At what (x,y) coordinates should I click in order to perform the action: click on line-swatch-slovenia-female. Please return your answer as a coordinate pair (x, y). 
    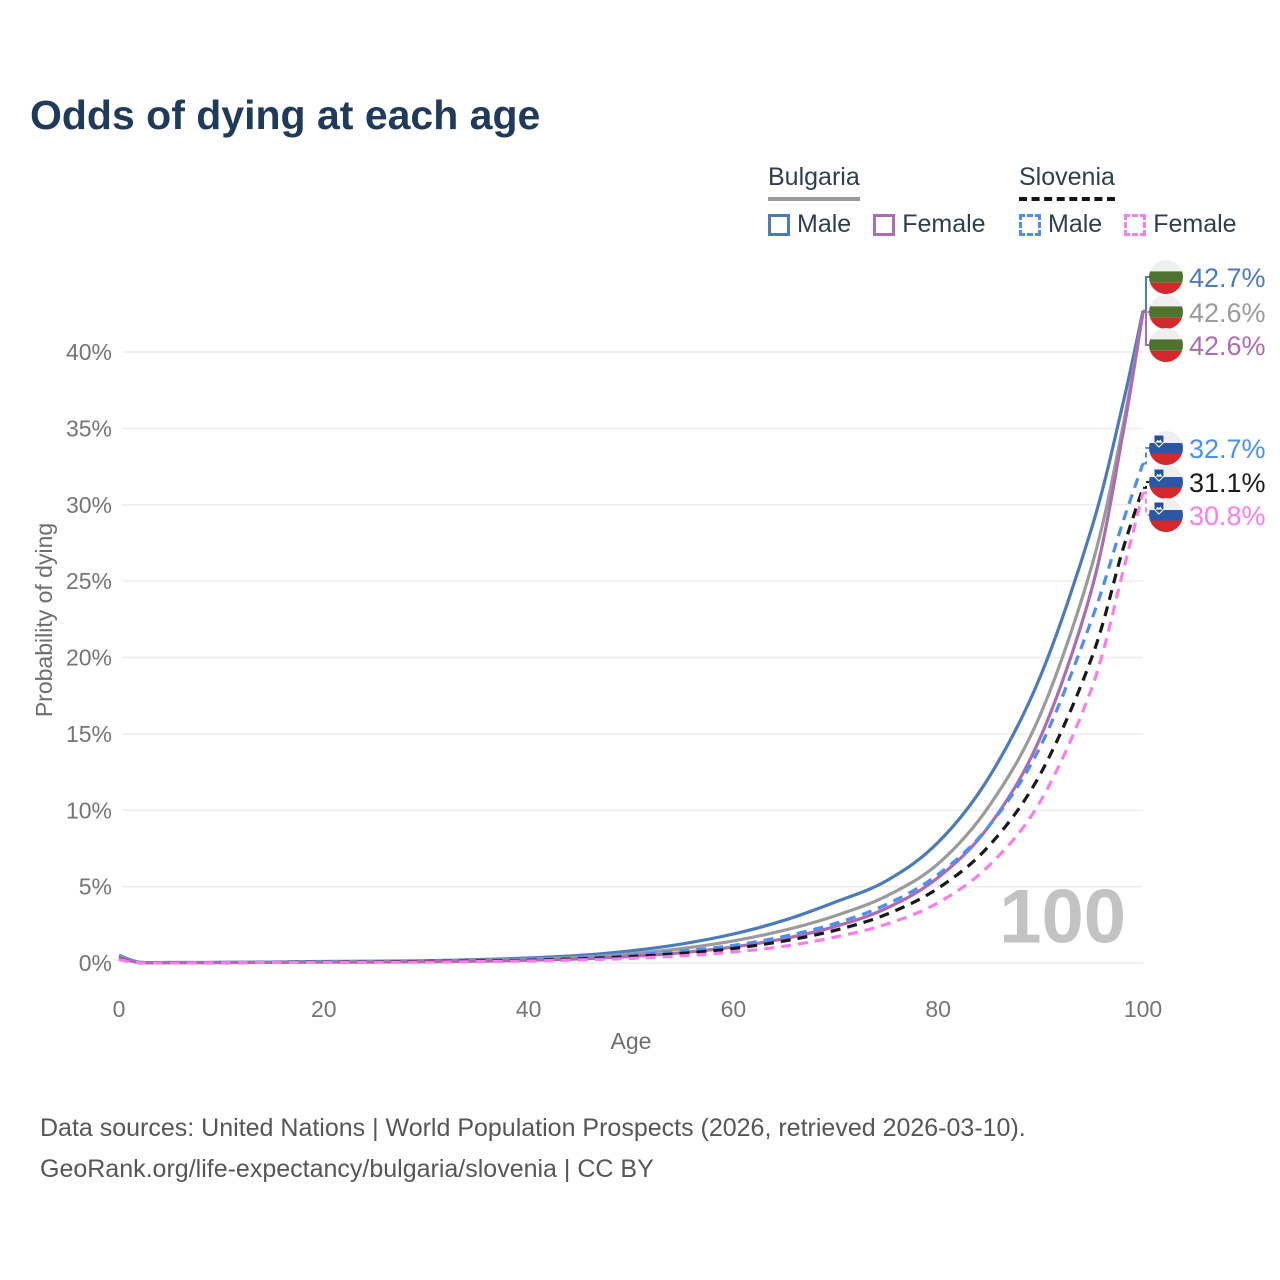
    Looking at the image, I should click on (1135, 224).